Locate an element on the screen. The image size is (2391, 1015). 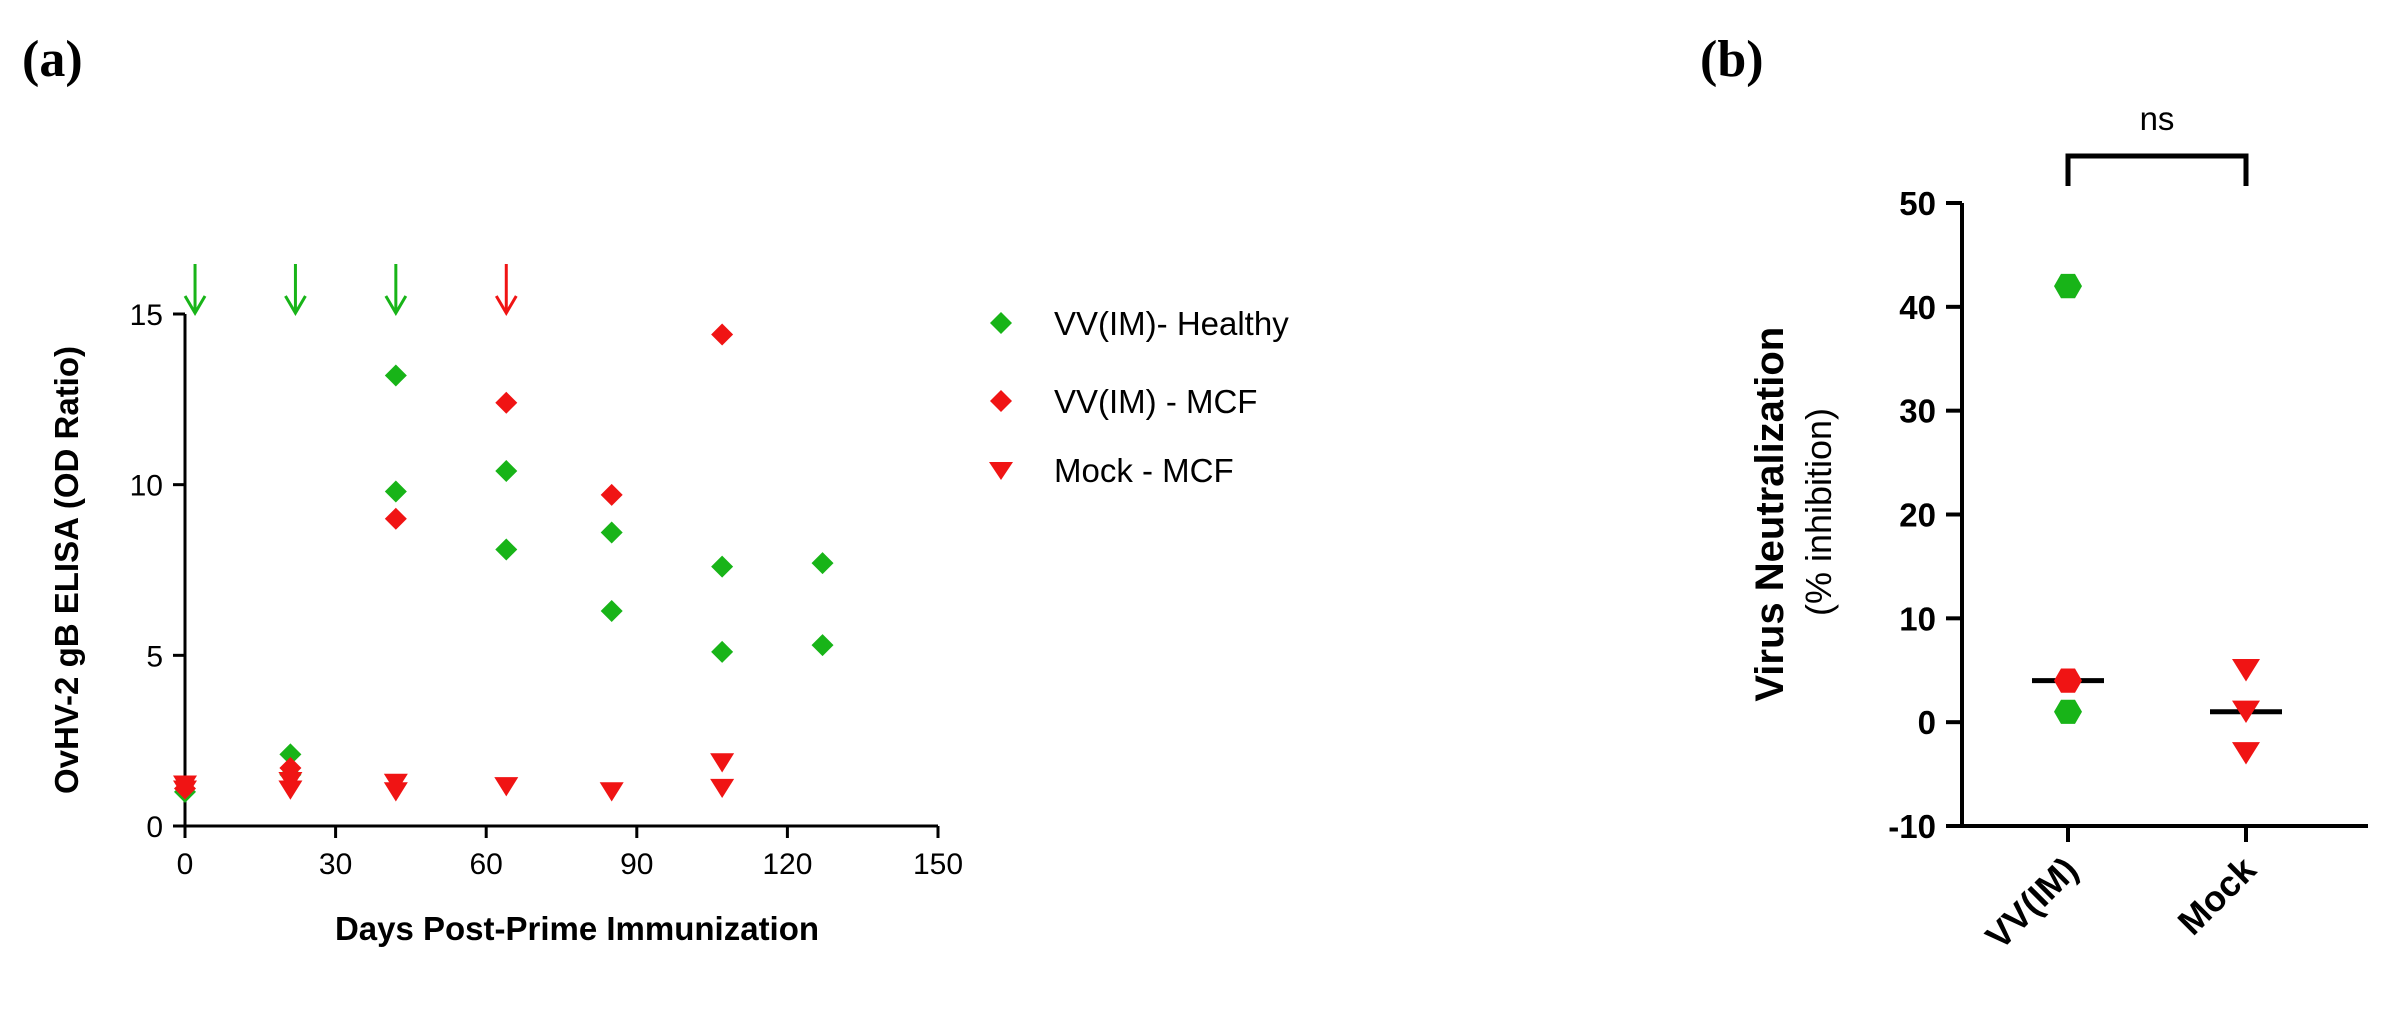
a-x-tick-label-5: 150 is located at coordinates (938, 864).